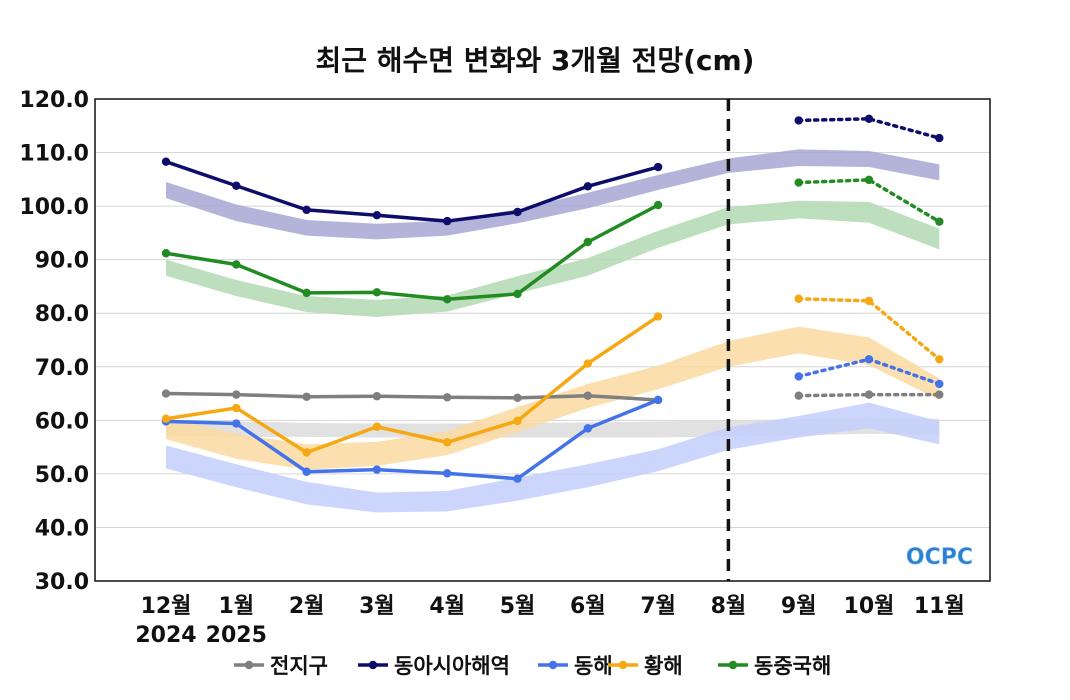 The width and height of the screenshot is (1070, 700). What do you see at coordinates (447, 606) in the screenshot?
I see `x-tick-label: 4월` at bounding box center [447, 606].